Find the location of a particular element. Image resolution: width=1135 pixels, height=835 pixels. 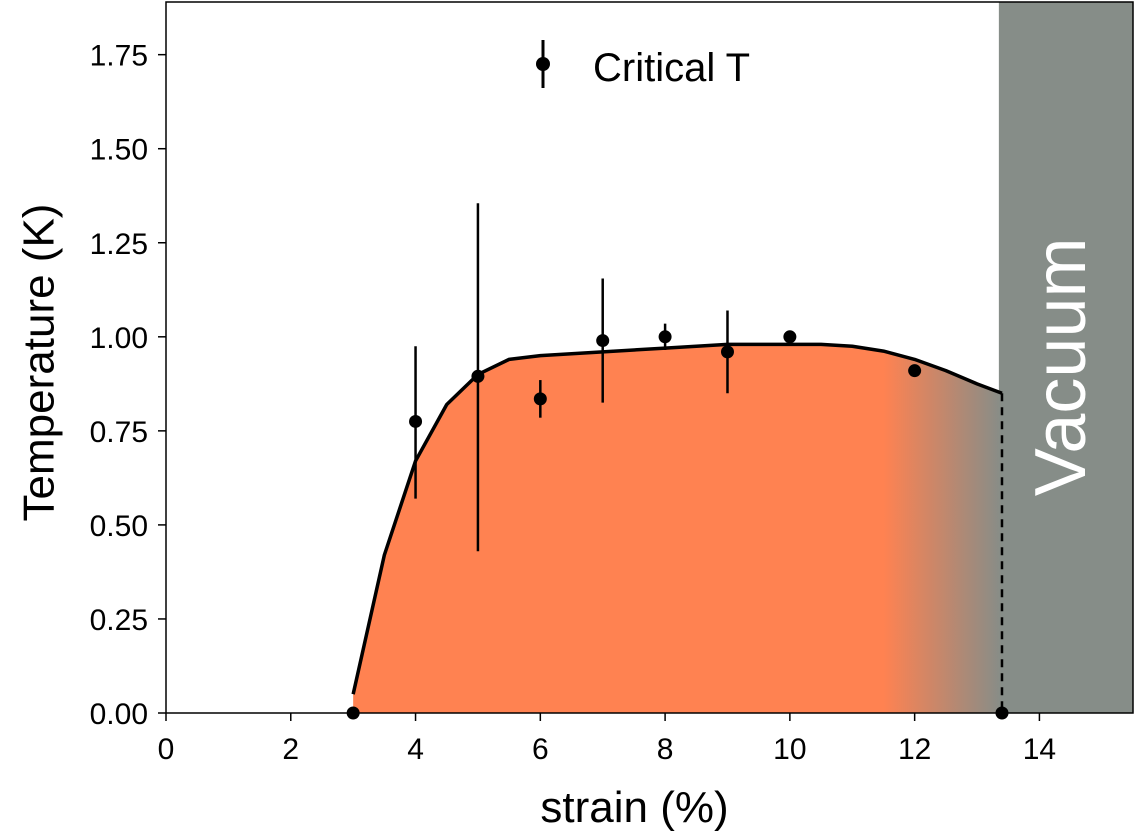

legend-point-marker is located at coordinates (543, 64).